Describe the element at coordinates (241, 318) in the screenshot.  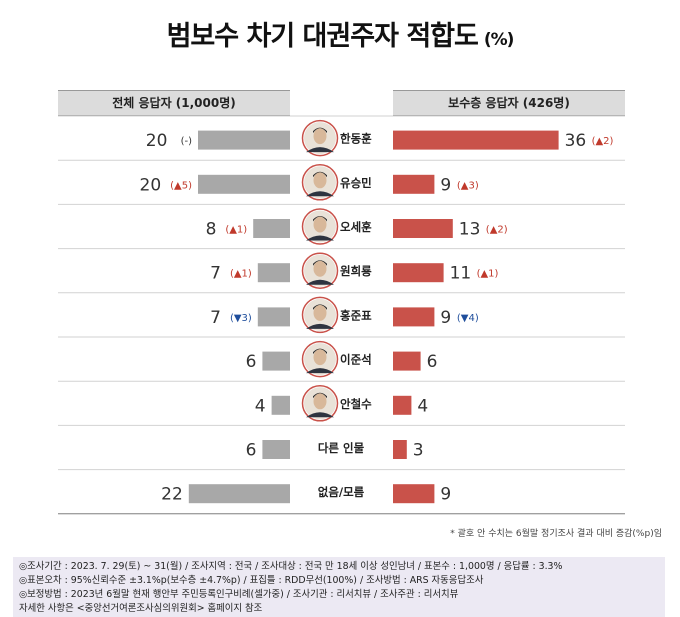
I see `change-label-left: (▼3)` at that location.